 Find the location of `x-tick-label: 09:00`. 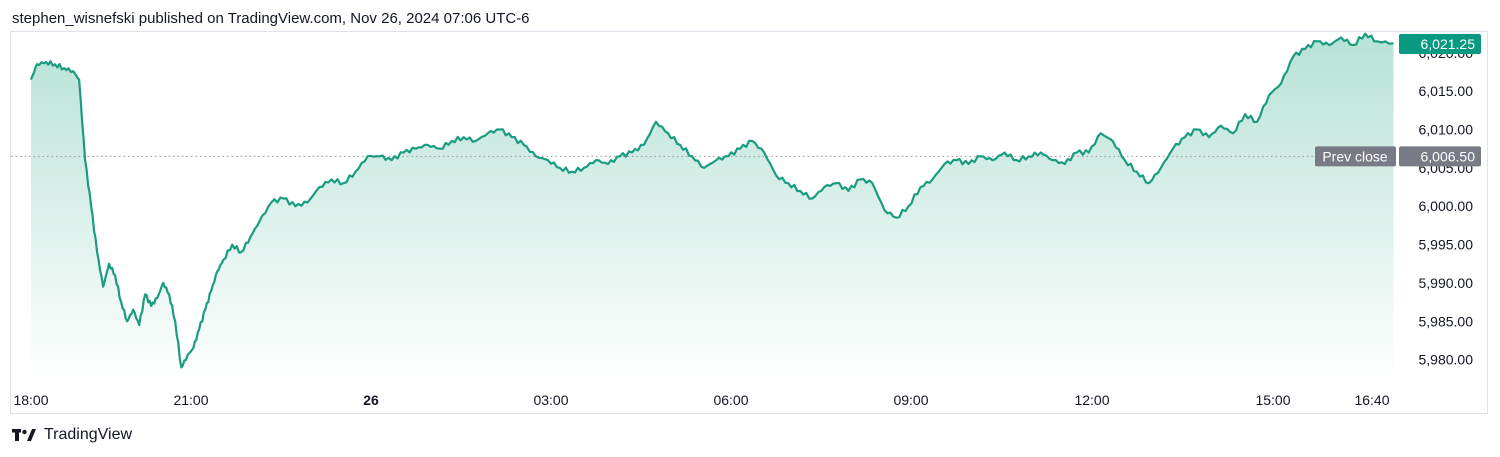

x-tick-label: 09:00 is located at coordinates (910, 400).